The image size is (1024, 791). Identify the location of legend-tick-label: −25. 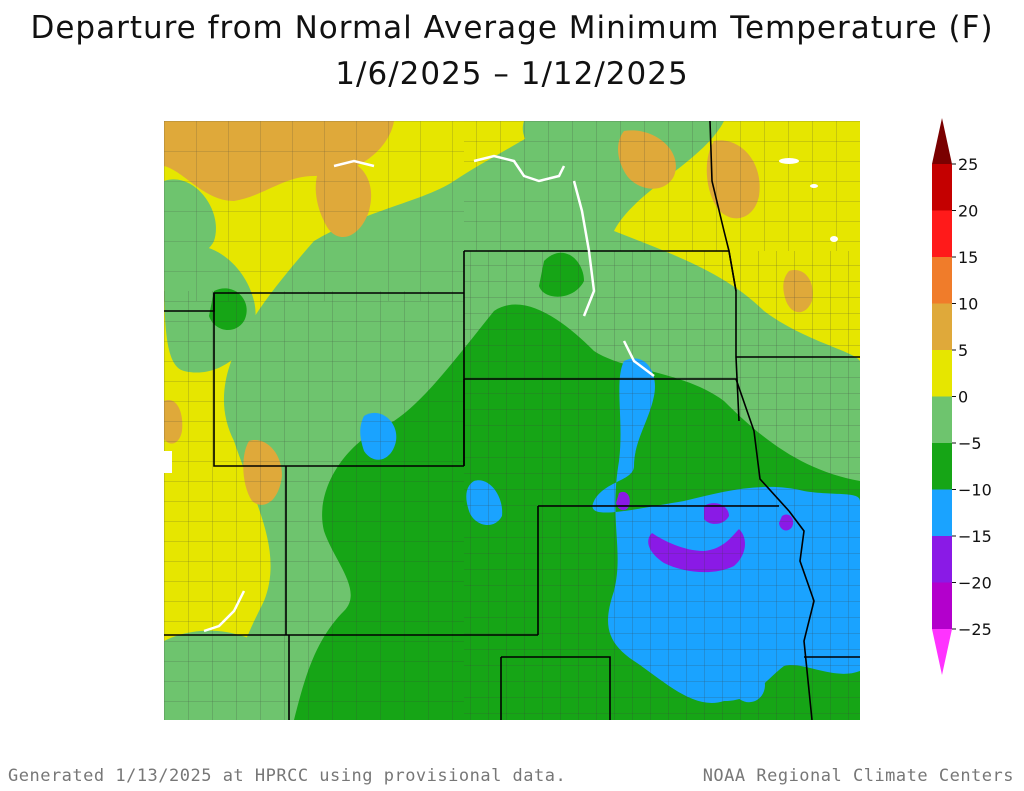
(975, 629).